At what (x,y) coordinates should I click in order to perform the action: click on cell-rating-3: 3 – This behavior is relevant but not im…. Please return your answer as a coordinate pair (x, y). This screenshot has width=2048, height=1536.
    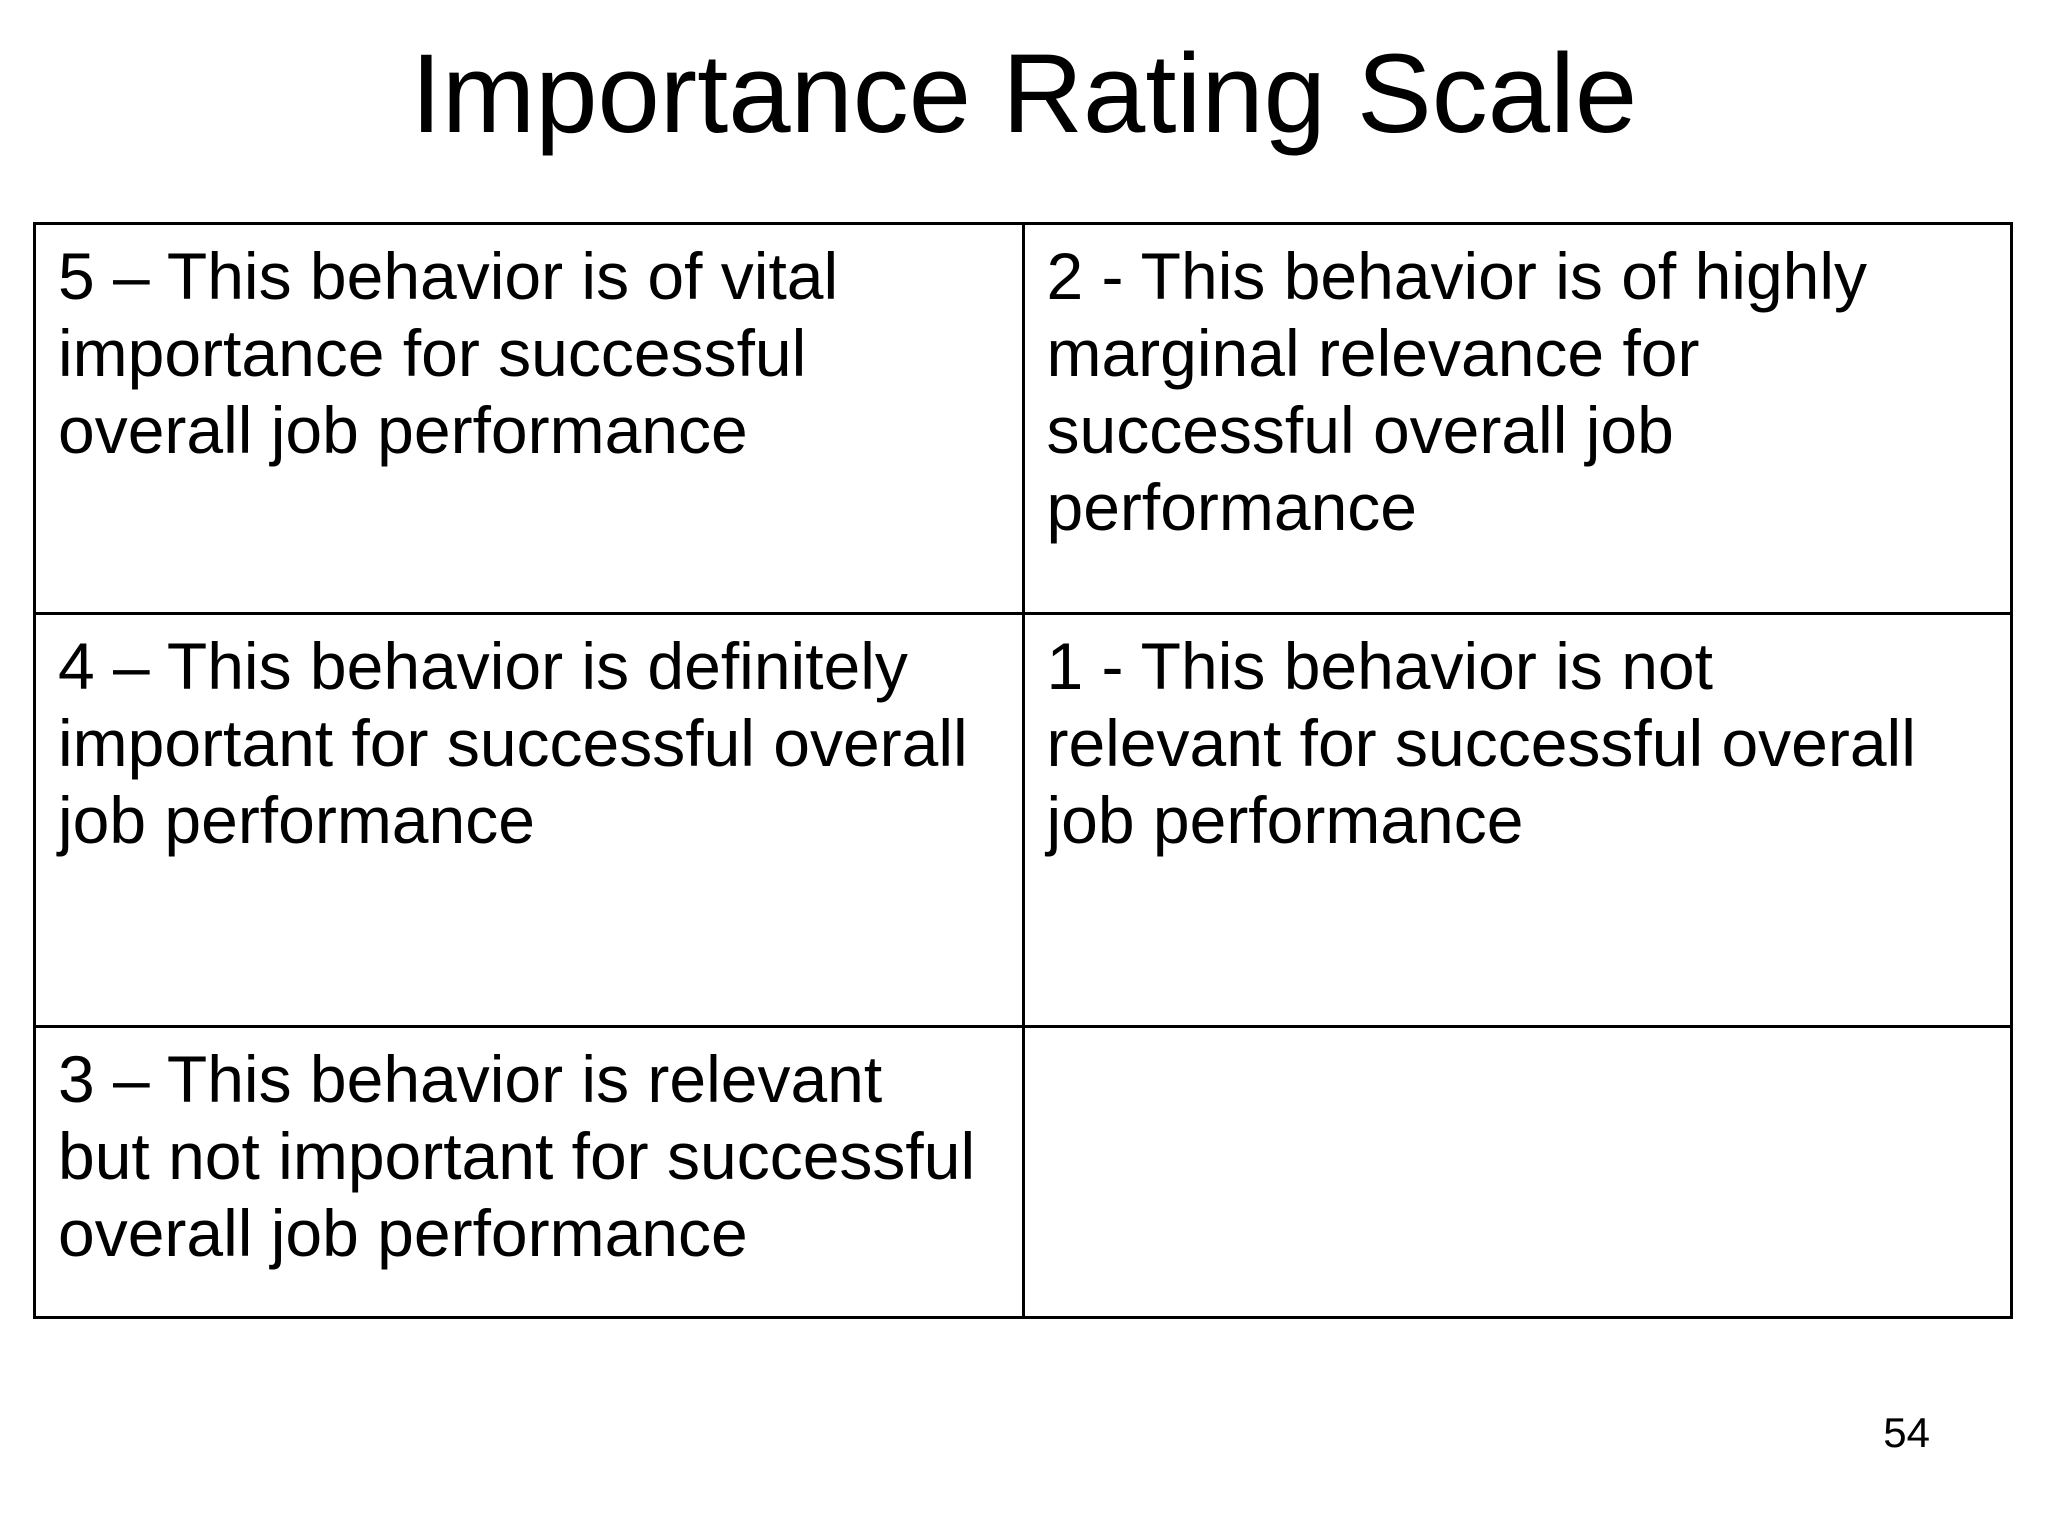
    Looking at the image, I should click on (529, 1172).